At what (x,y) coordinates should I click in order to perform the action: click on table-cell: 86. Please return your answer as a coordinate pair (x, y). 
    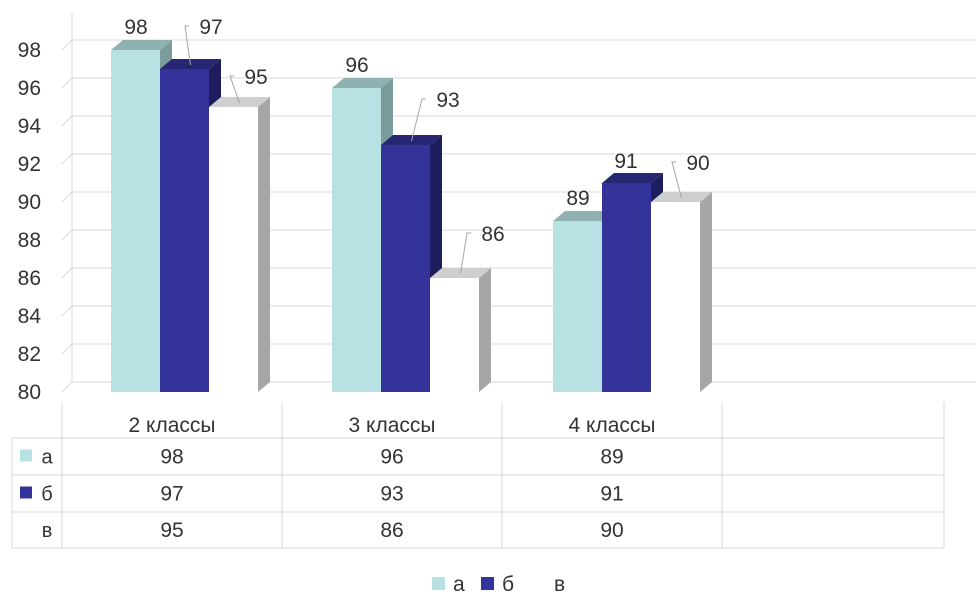
    Looking at the image, I should click on (391, 530).